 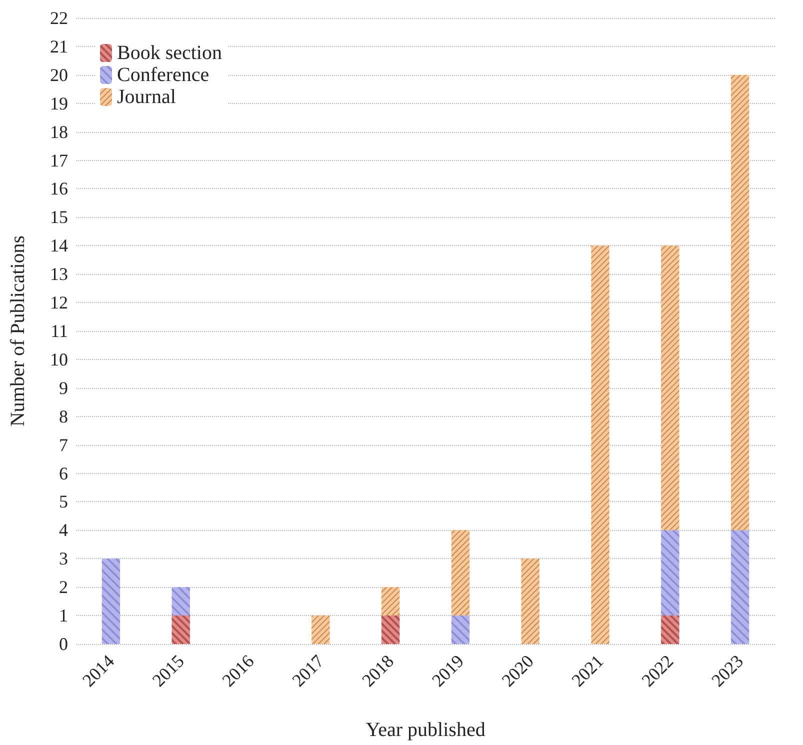 I want to click on y-tick-label: 4, so click(x=63, y=530).